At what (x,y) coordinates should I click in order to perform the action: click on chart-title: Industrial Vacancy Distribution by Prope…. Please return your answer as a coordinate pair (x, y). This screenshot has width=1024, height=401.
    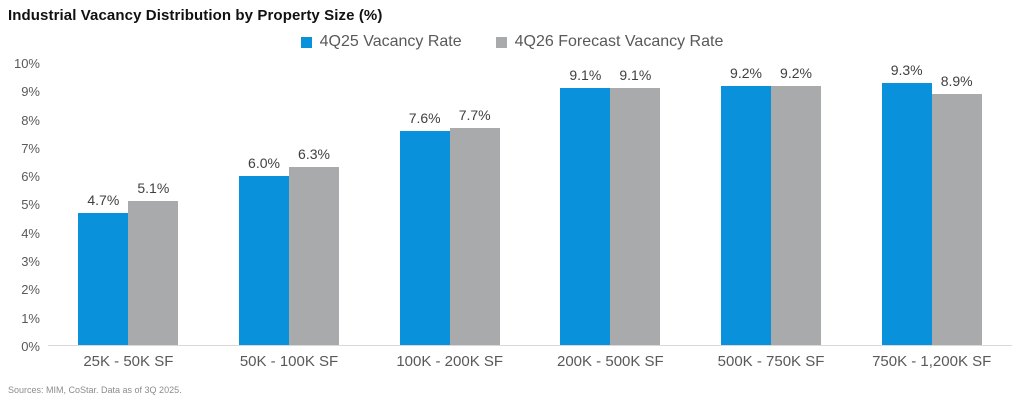
    Looking at the image, I should click on (195, 15).